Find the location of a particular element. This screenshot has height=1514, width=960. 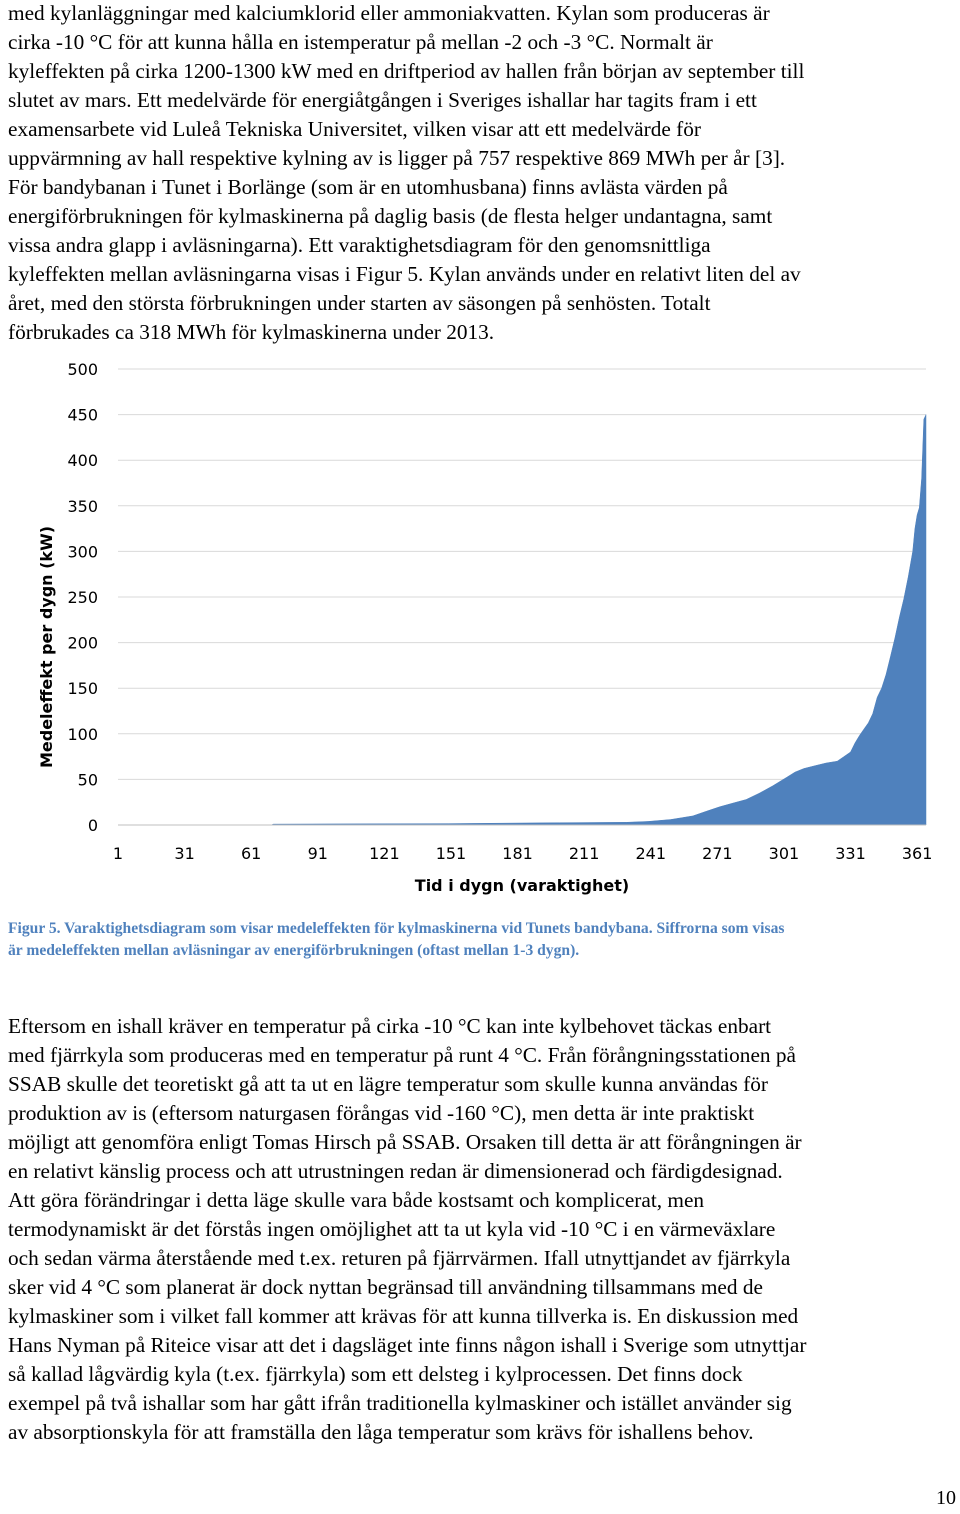

x-tick-label: 1 is located at coordinates (118, 853).